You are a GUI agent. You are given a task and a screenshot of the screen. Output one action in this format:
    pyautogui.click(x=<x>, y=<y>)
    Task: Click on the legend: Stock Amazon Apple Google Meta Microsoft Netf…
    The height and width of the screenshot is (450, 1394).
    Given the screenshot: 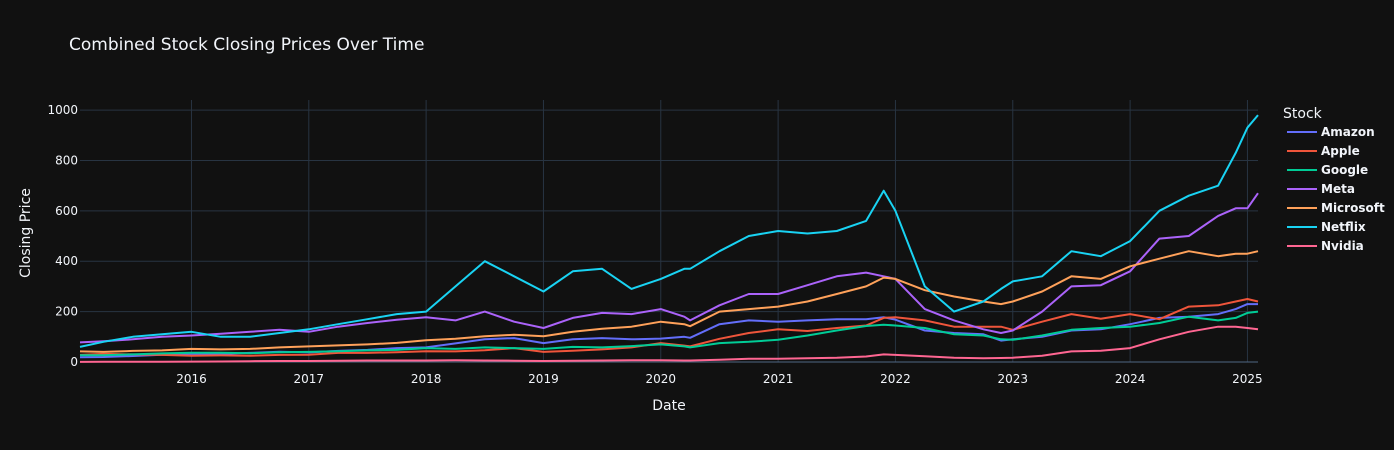 What is the action you would take?
    pyautogui.click(x=1334, y=179)
    